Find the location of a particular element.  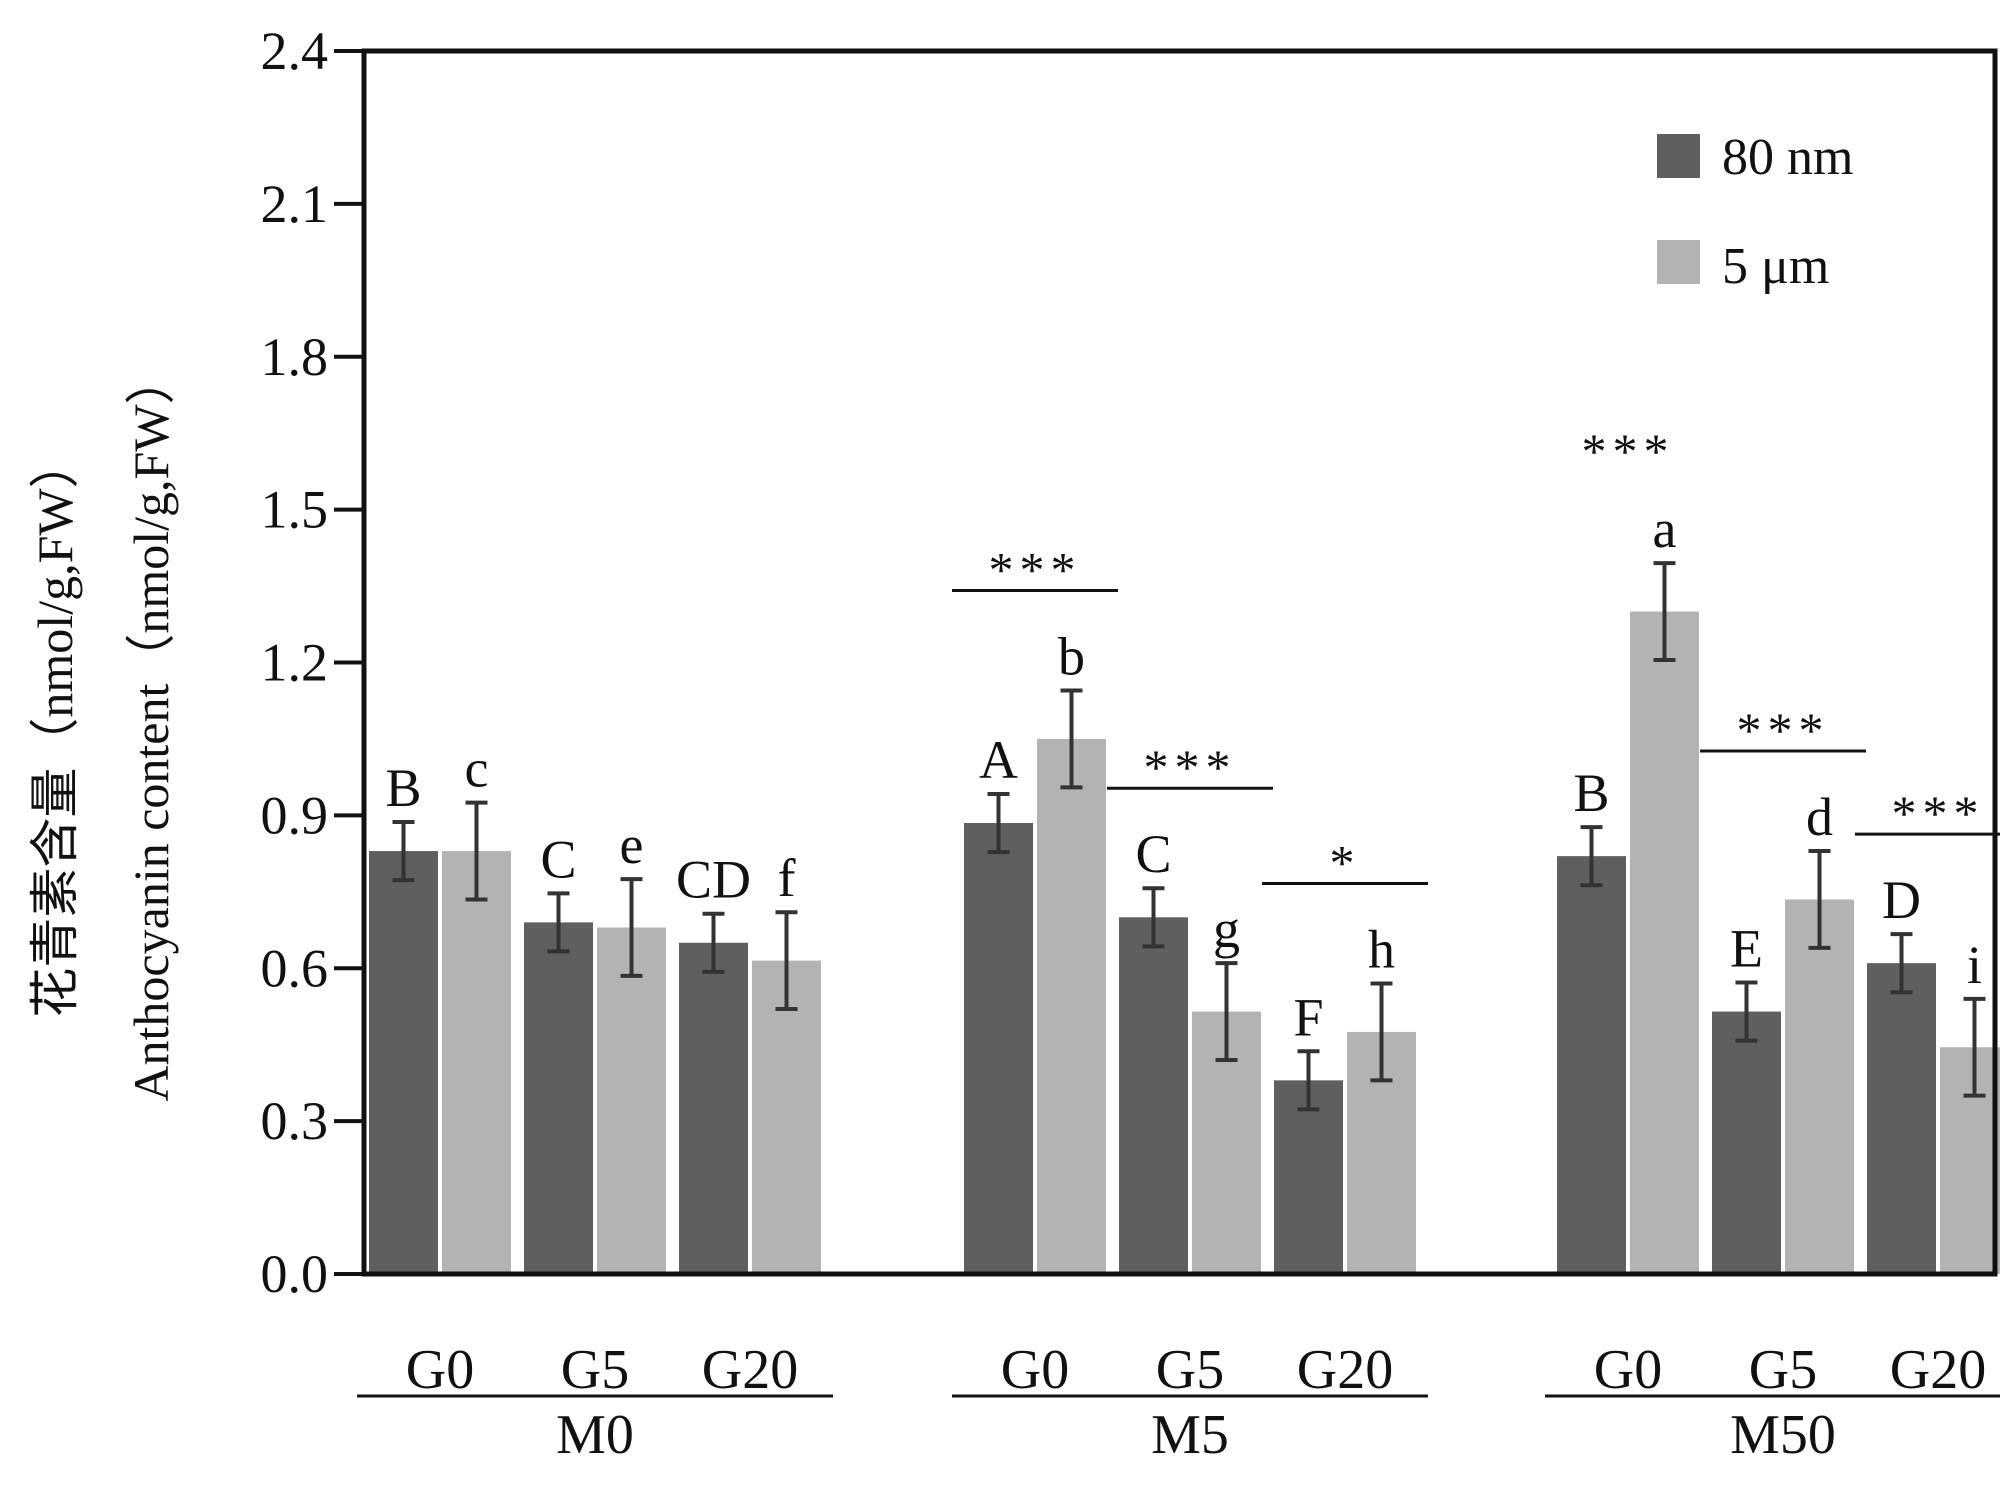

x-subgroup-label-M50-G0: G0 is located at coordinates (1628, 1370).